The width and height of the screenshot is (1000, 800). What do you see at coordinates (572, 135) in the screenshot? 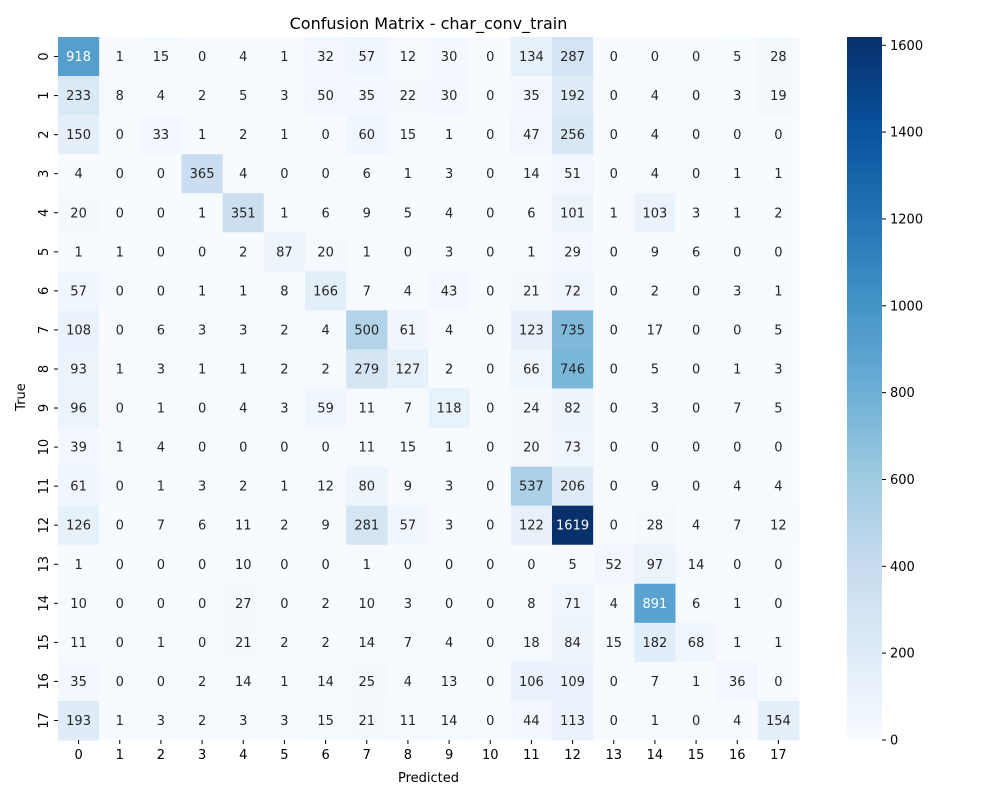
I see `cell-value-label: 256` at bounding box center [572, 135].